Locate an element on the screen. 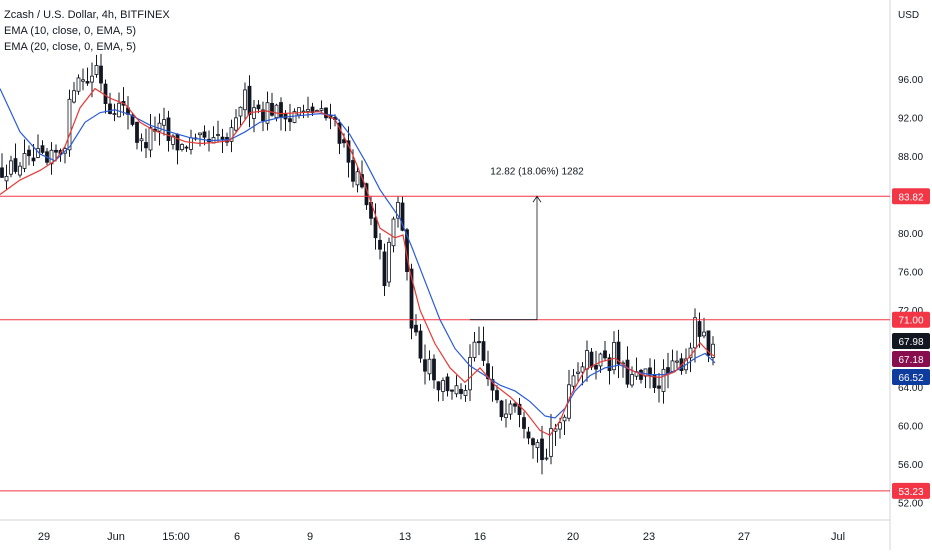 The image size is (932, 555). price-tick-label: 64.00 is located at coordinates (910, 388).